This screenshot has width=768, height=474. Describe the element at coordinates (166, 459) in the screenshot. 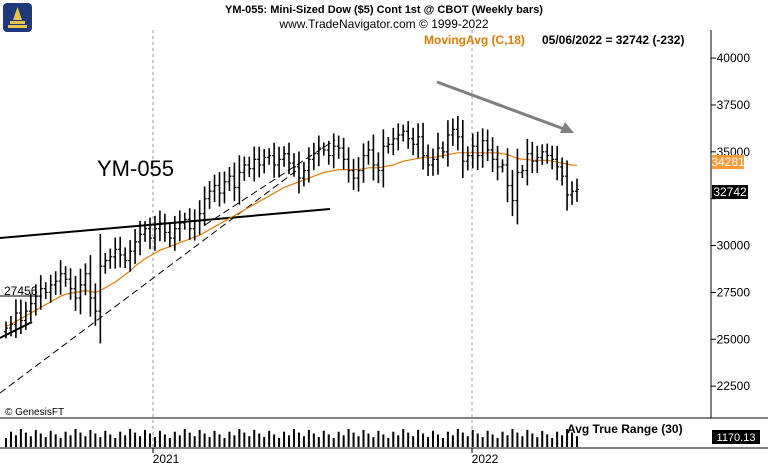

I see `x-tick-label-2021: 2021` at that location.